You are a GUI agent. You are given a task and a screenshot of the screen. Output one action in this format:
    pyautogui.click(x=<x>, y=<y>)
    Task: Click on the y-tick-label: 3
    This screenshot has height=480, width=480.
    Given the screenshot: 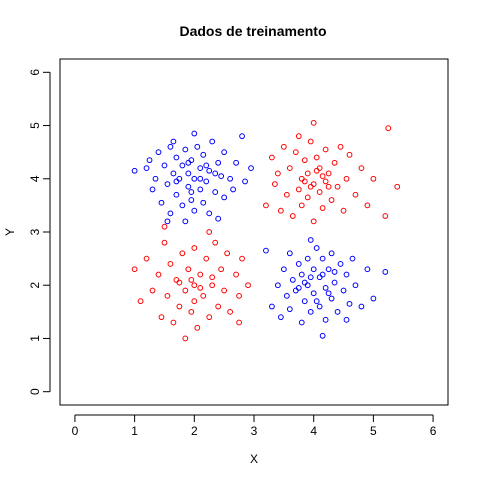 What is the action you would take?
    pyautogui.click(x=35, y=231)
    